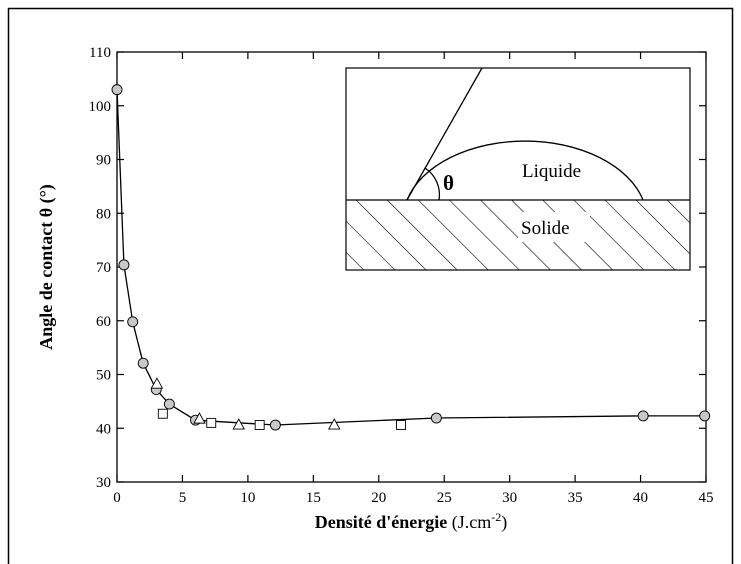 The height and width of the screenshot is (564, 741). What do you see at coordinates (103, 214) in the screenshot?
I see `y-tick-label: 80` at bounding box center [103, 214].